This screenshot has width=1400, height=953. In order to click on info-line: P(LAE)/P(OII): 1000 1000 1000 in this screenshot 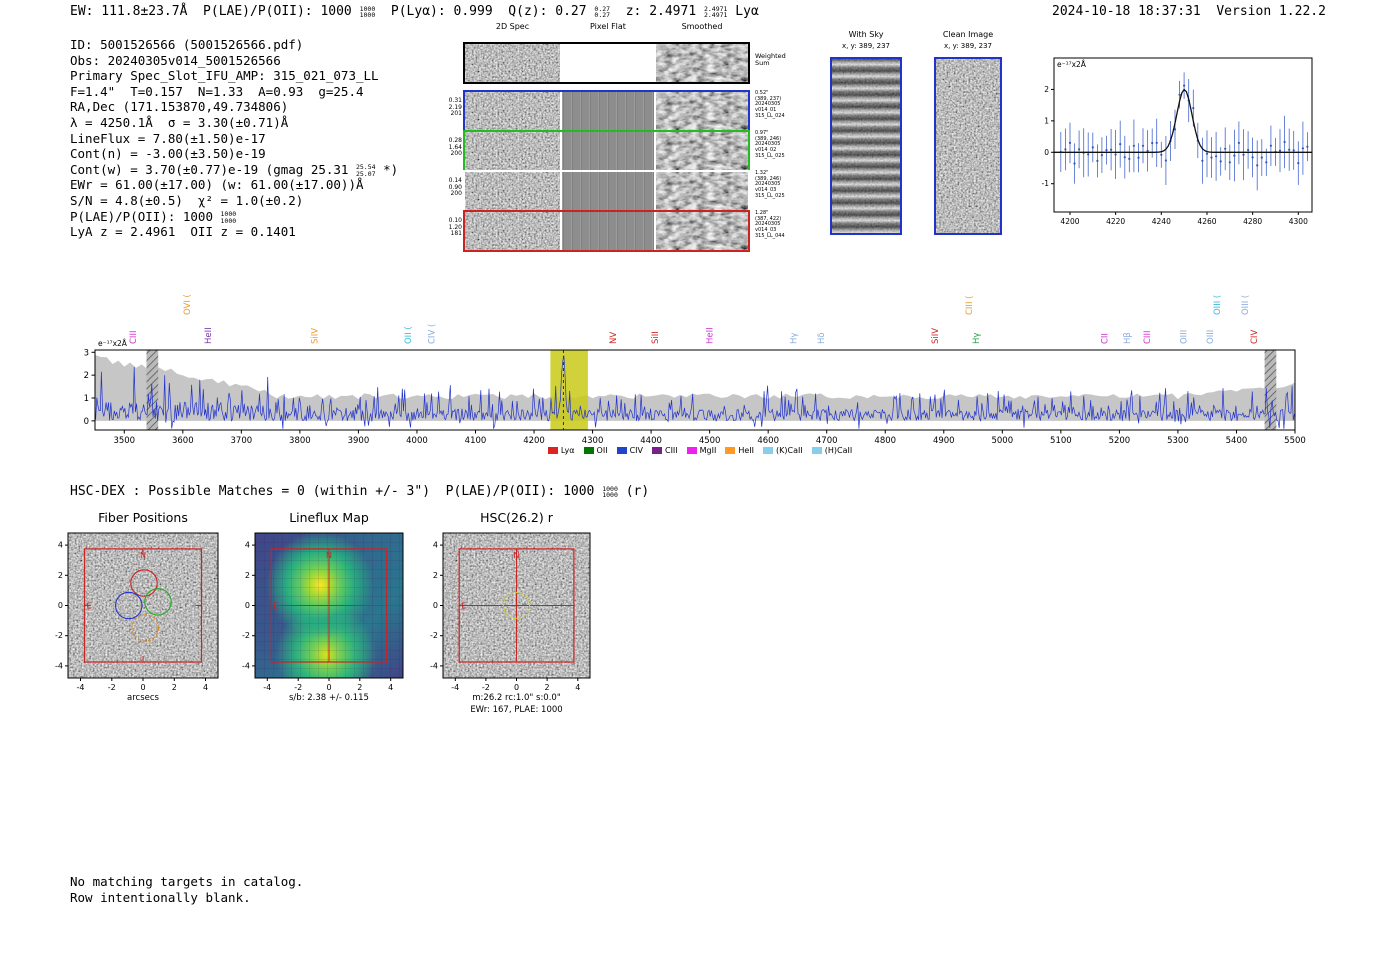, I will do `click(234, 217)`.